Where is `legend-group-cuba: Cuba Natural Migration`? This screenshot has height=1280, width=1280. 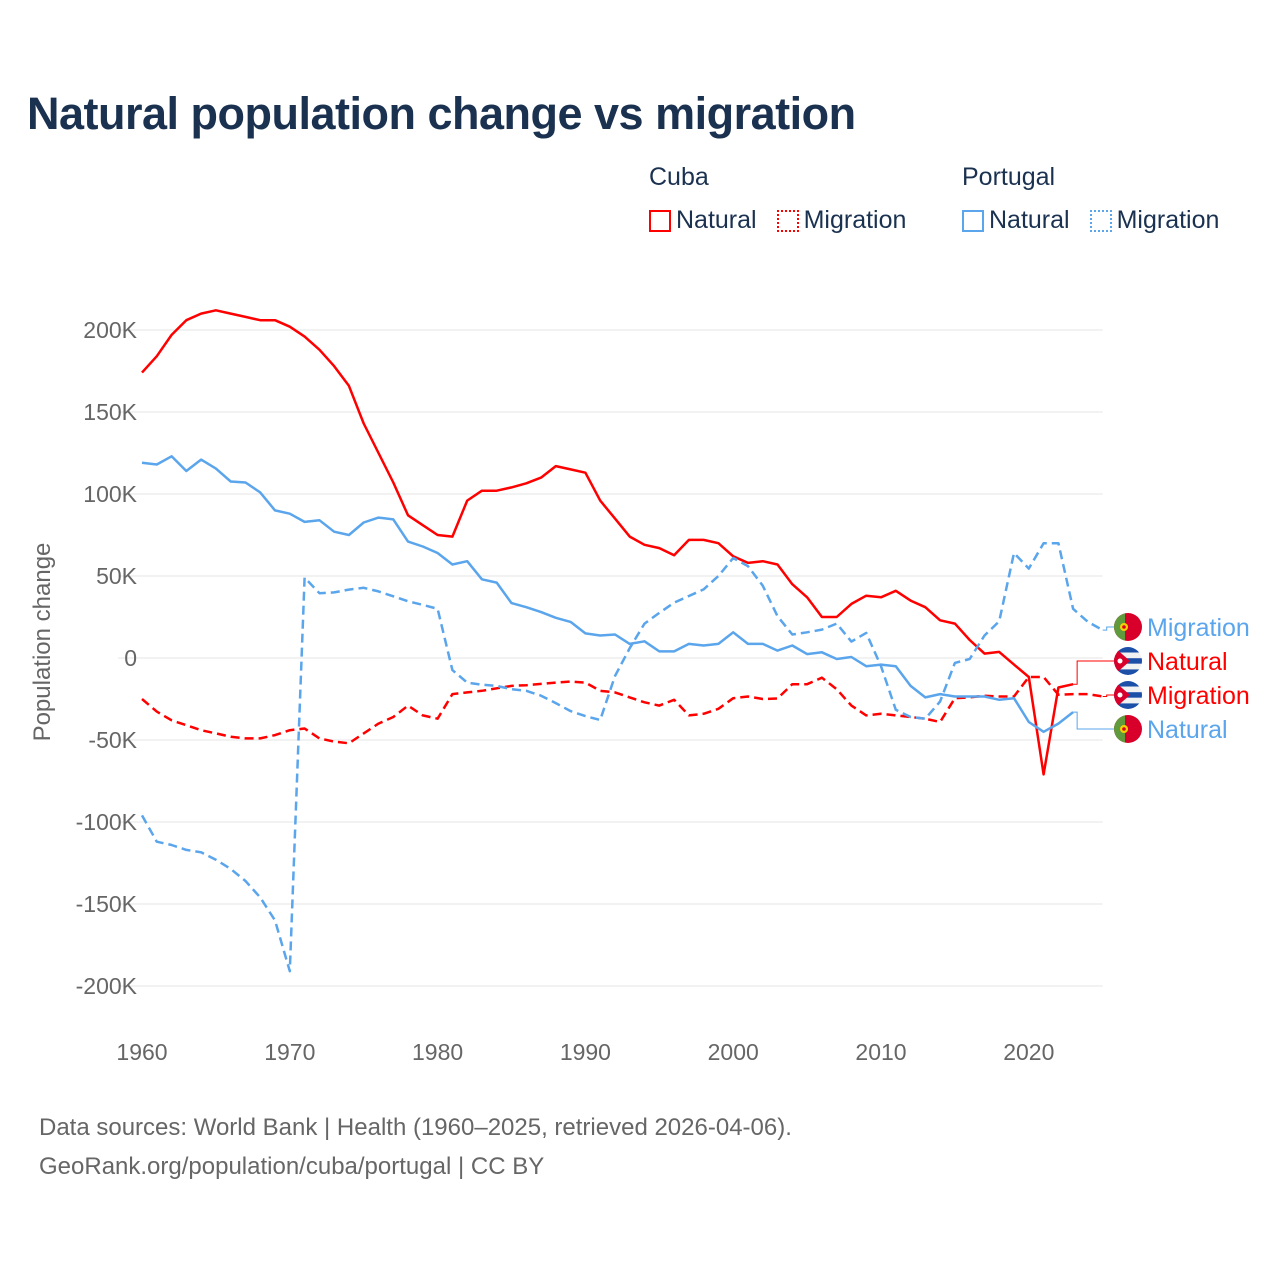 legend-group-cuba: Cuba Natural Migration is located at coordinates (777, 199).